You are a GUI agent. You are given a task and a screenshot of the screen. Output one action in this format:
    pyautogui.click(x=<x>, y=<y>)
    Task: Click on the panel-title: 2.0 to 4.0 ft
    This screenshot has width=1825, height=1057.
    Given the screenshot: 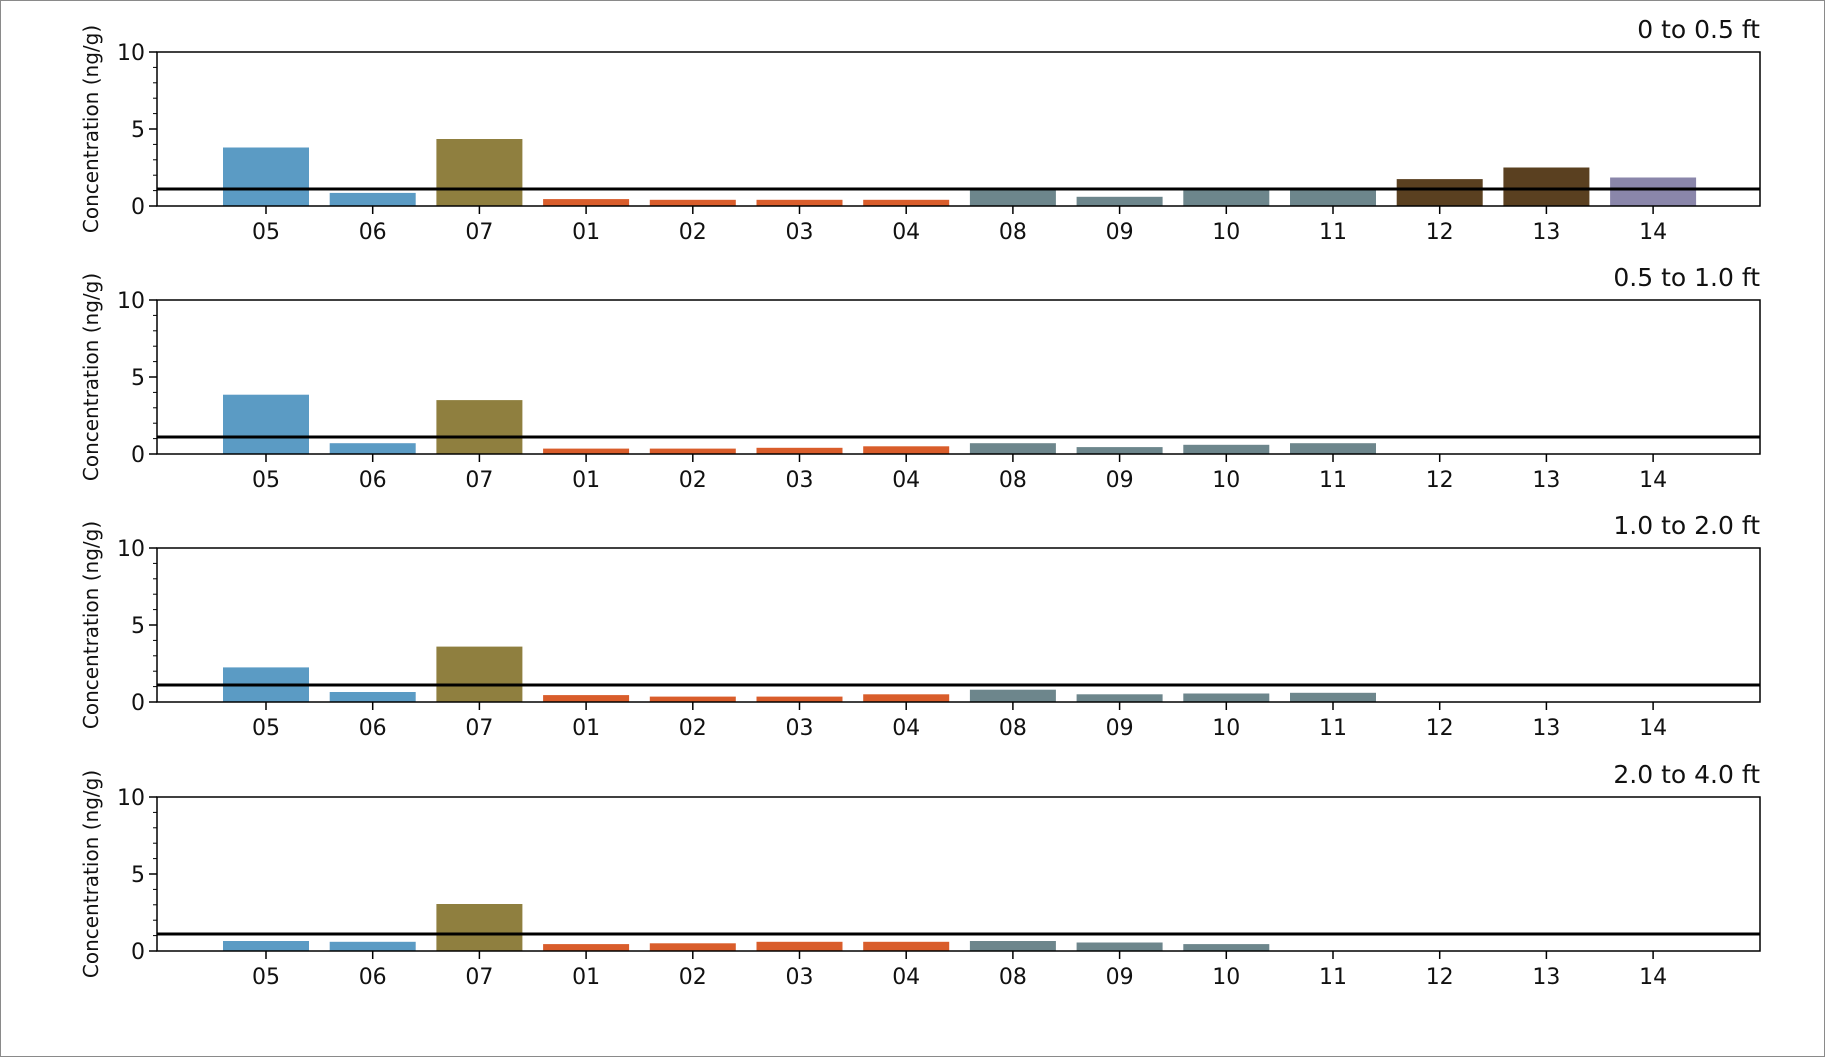 What is the action you would take?
    pyautogui.click(x=1686, y=774)
    